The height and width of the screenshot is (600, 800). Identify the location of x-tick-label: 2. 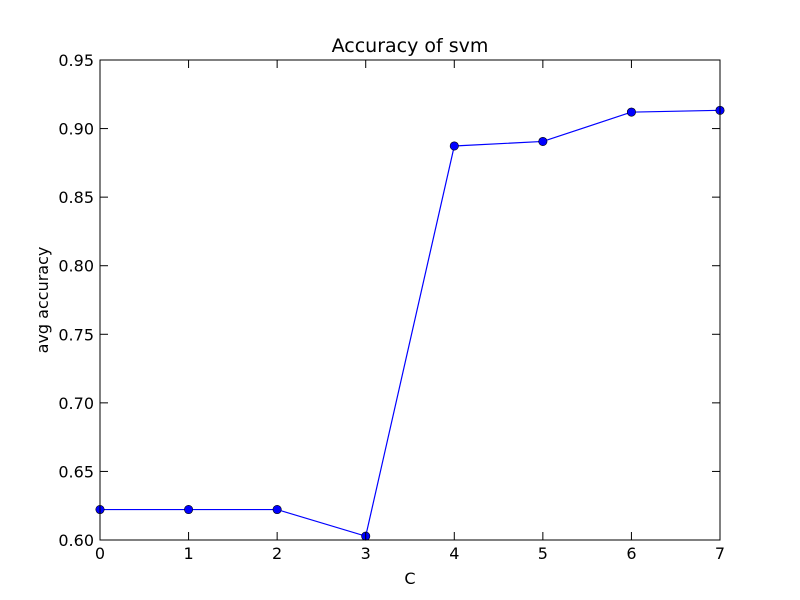
(277, 553).